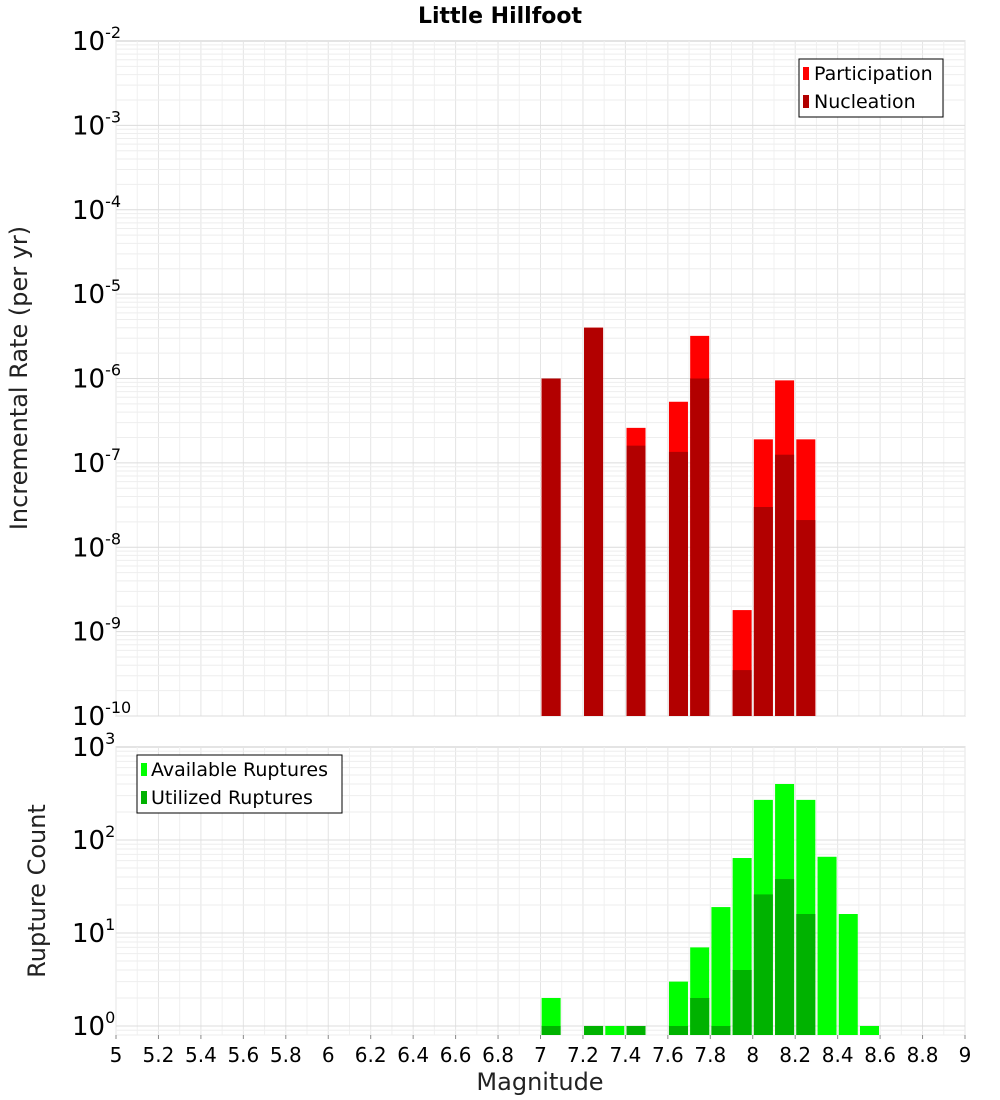  Describe the element at coordinates (96, 631) in the screenshot. I see `rate-y-tick-label: 10⁻⁹` at that location.